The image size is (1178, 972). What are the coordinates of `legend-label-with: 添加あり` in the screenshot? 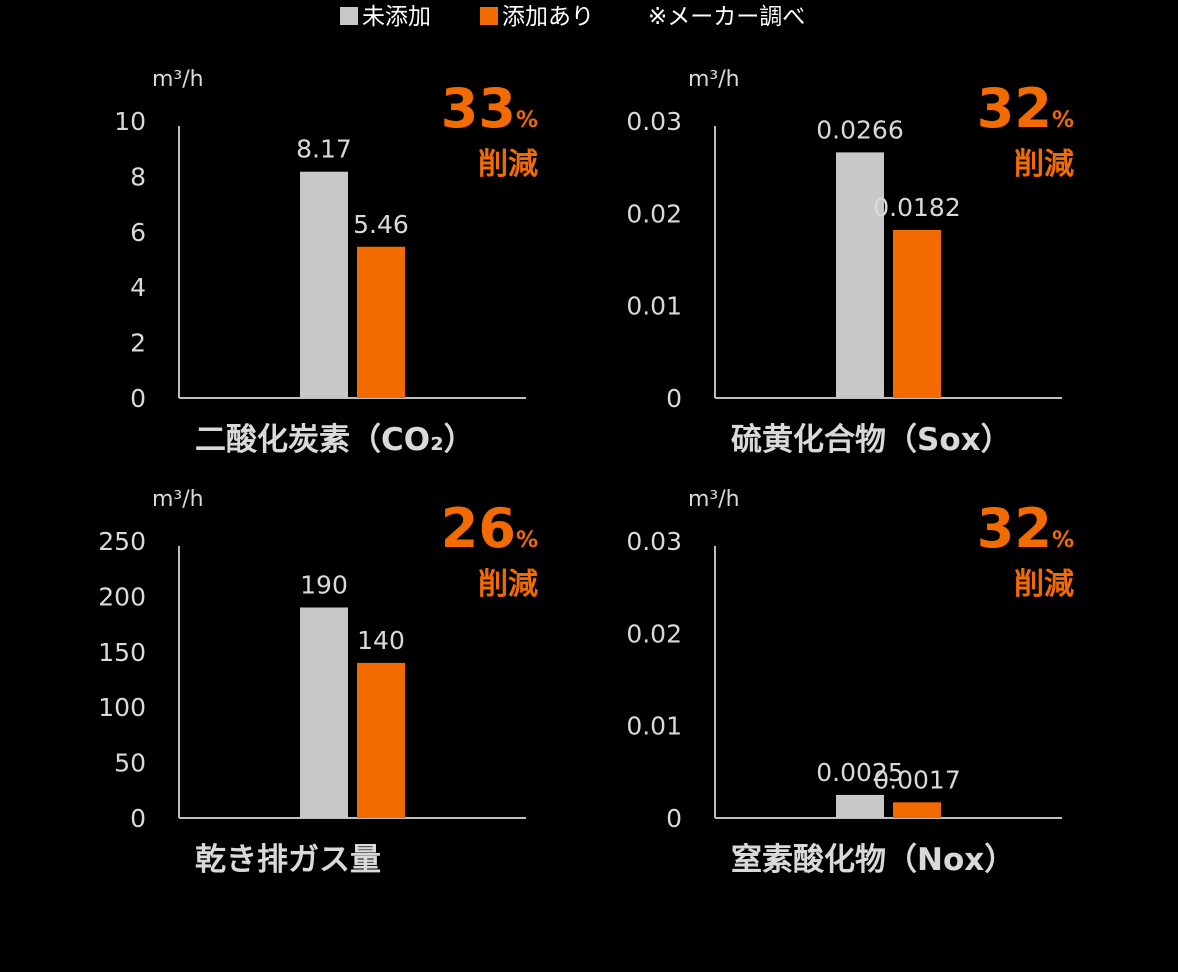 It's located at (548, 17).